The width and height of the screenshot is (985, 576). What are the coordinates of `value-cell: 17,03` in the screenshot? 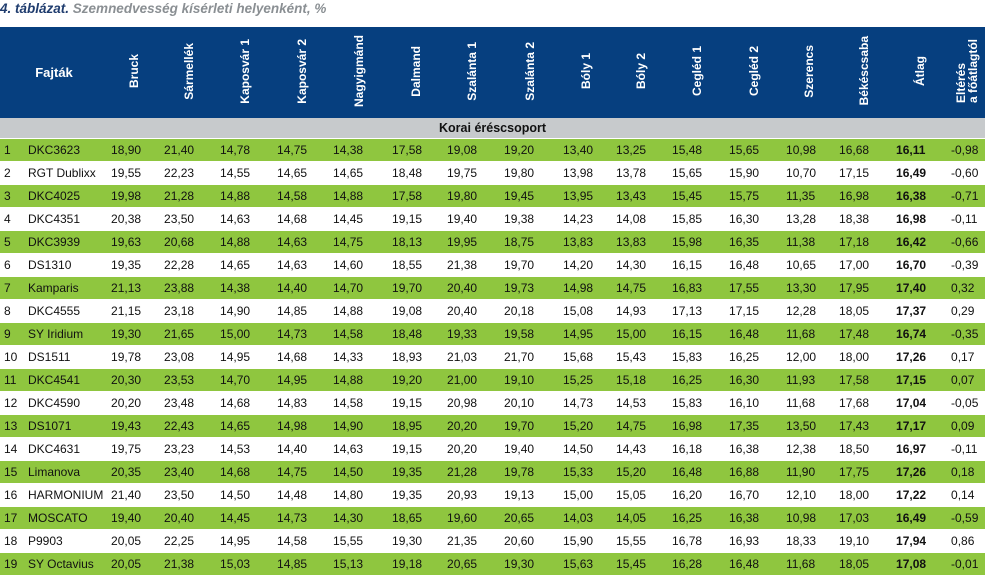 It's located at (865, 518).